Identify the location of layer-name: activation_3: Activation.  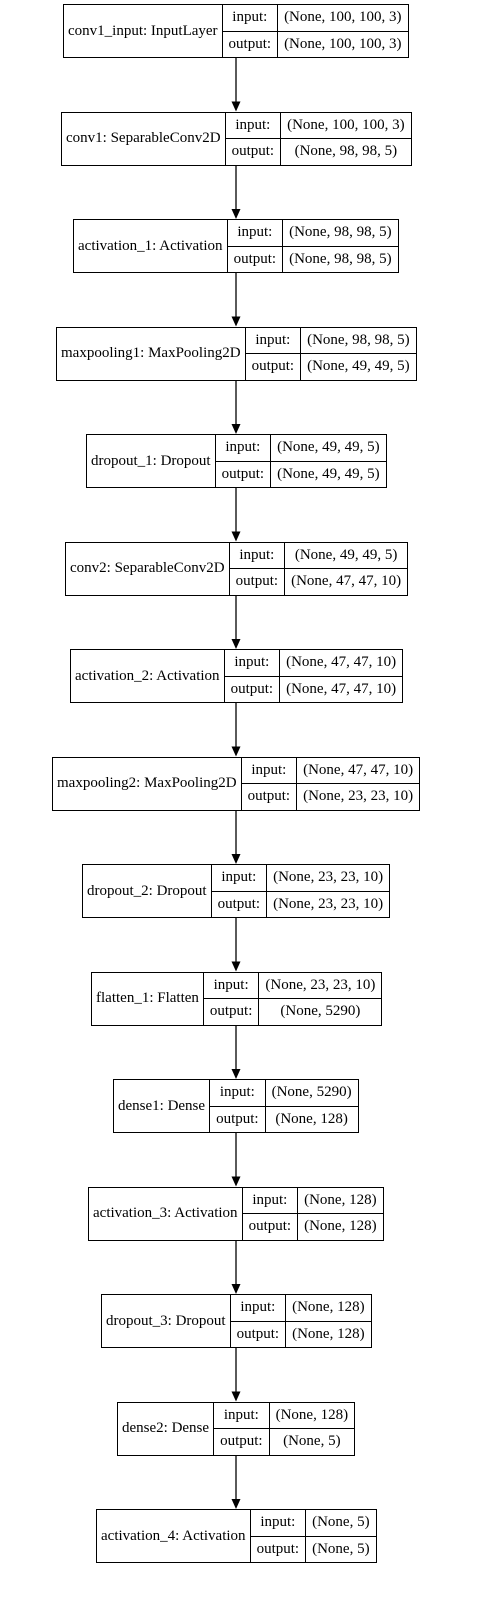
(166, 1213).